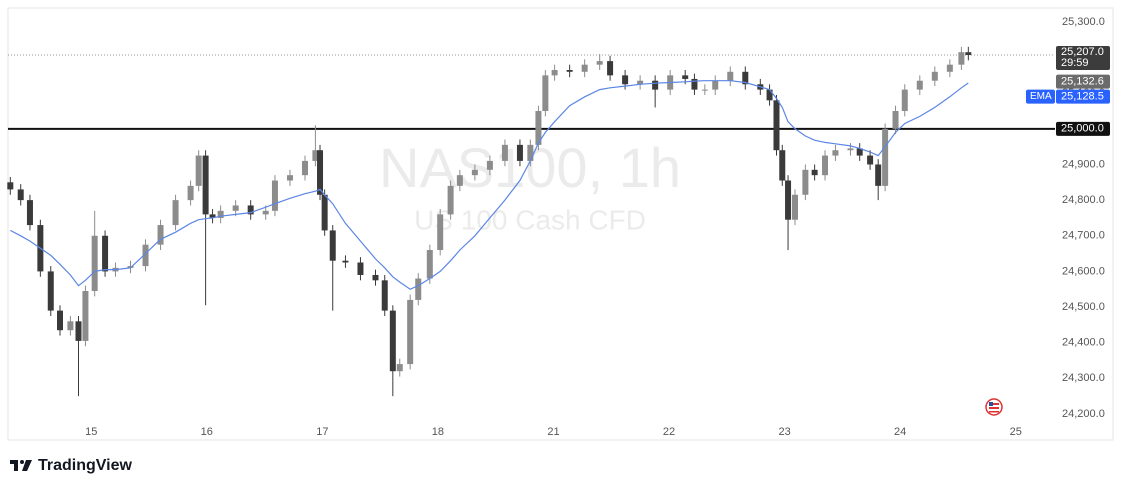 The width and height of the screenshot is (1123, 492). I want to click on logo-text: TradingView, so click(85, 465).